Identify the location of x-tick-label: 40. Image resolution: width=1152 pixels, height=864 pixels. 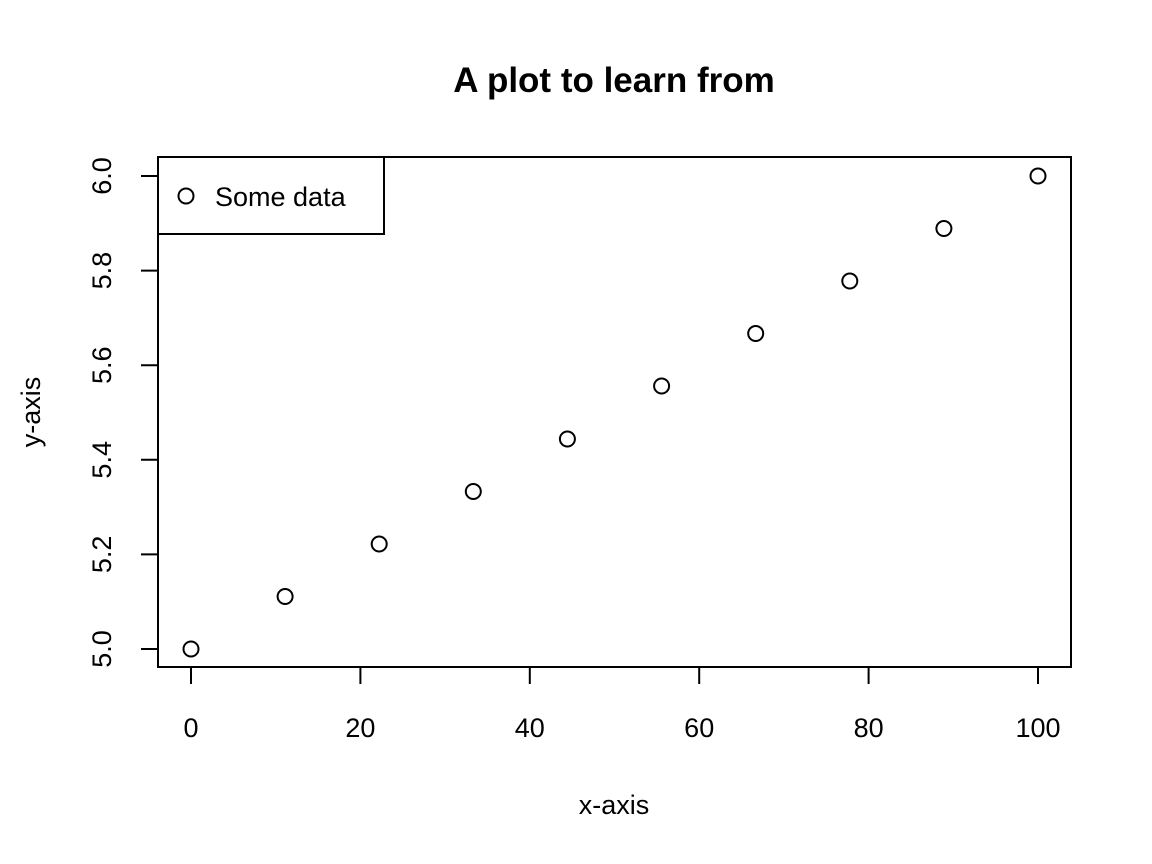
(530, 728).